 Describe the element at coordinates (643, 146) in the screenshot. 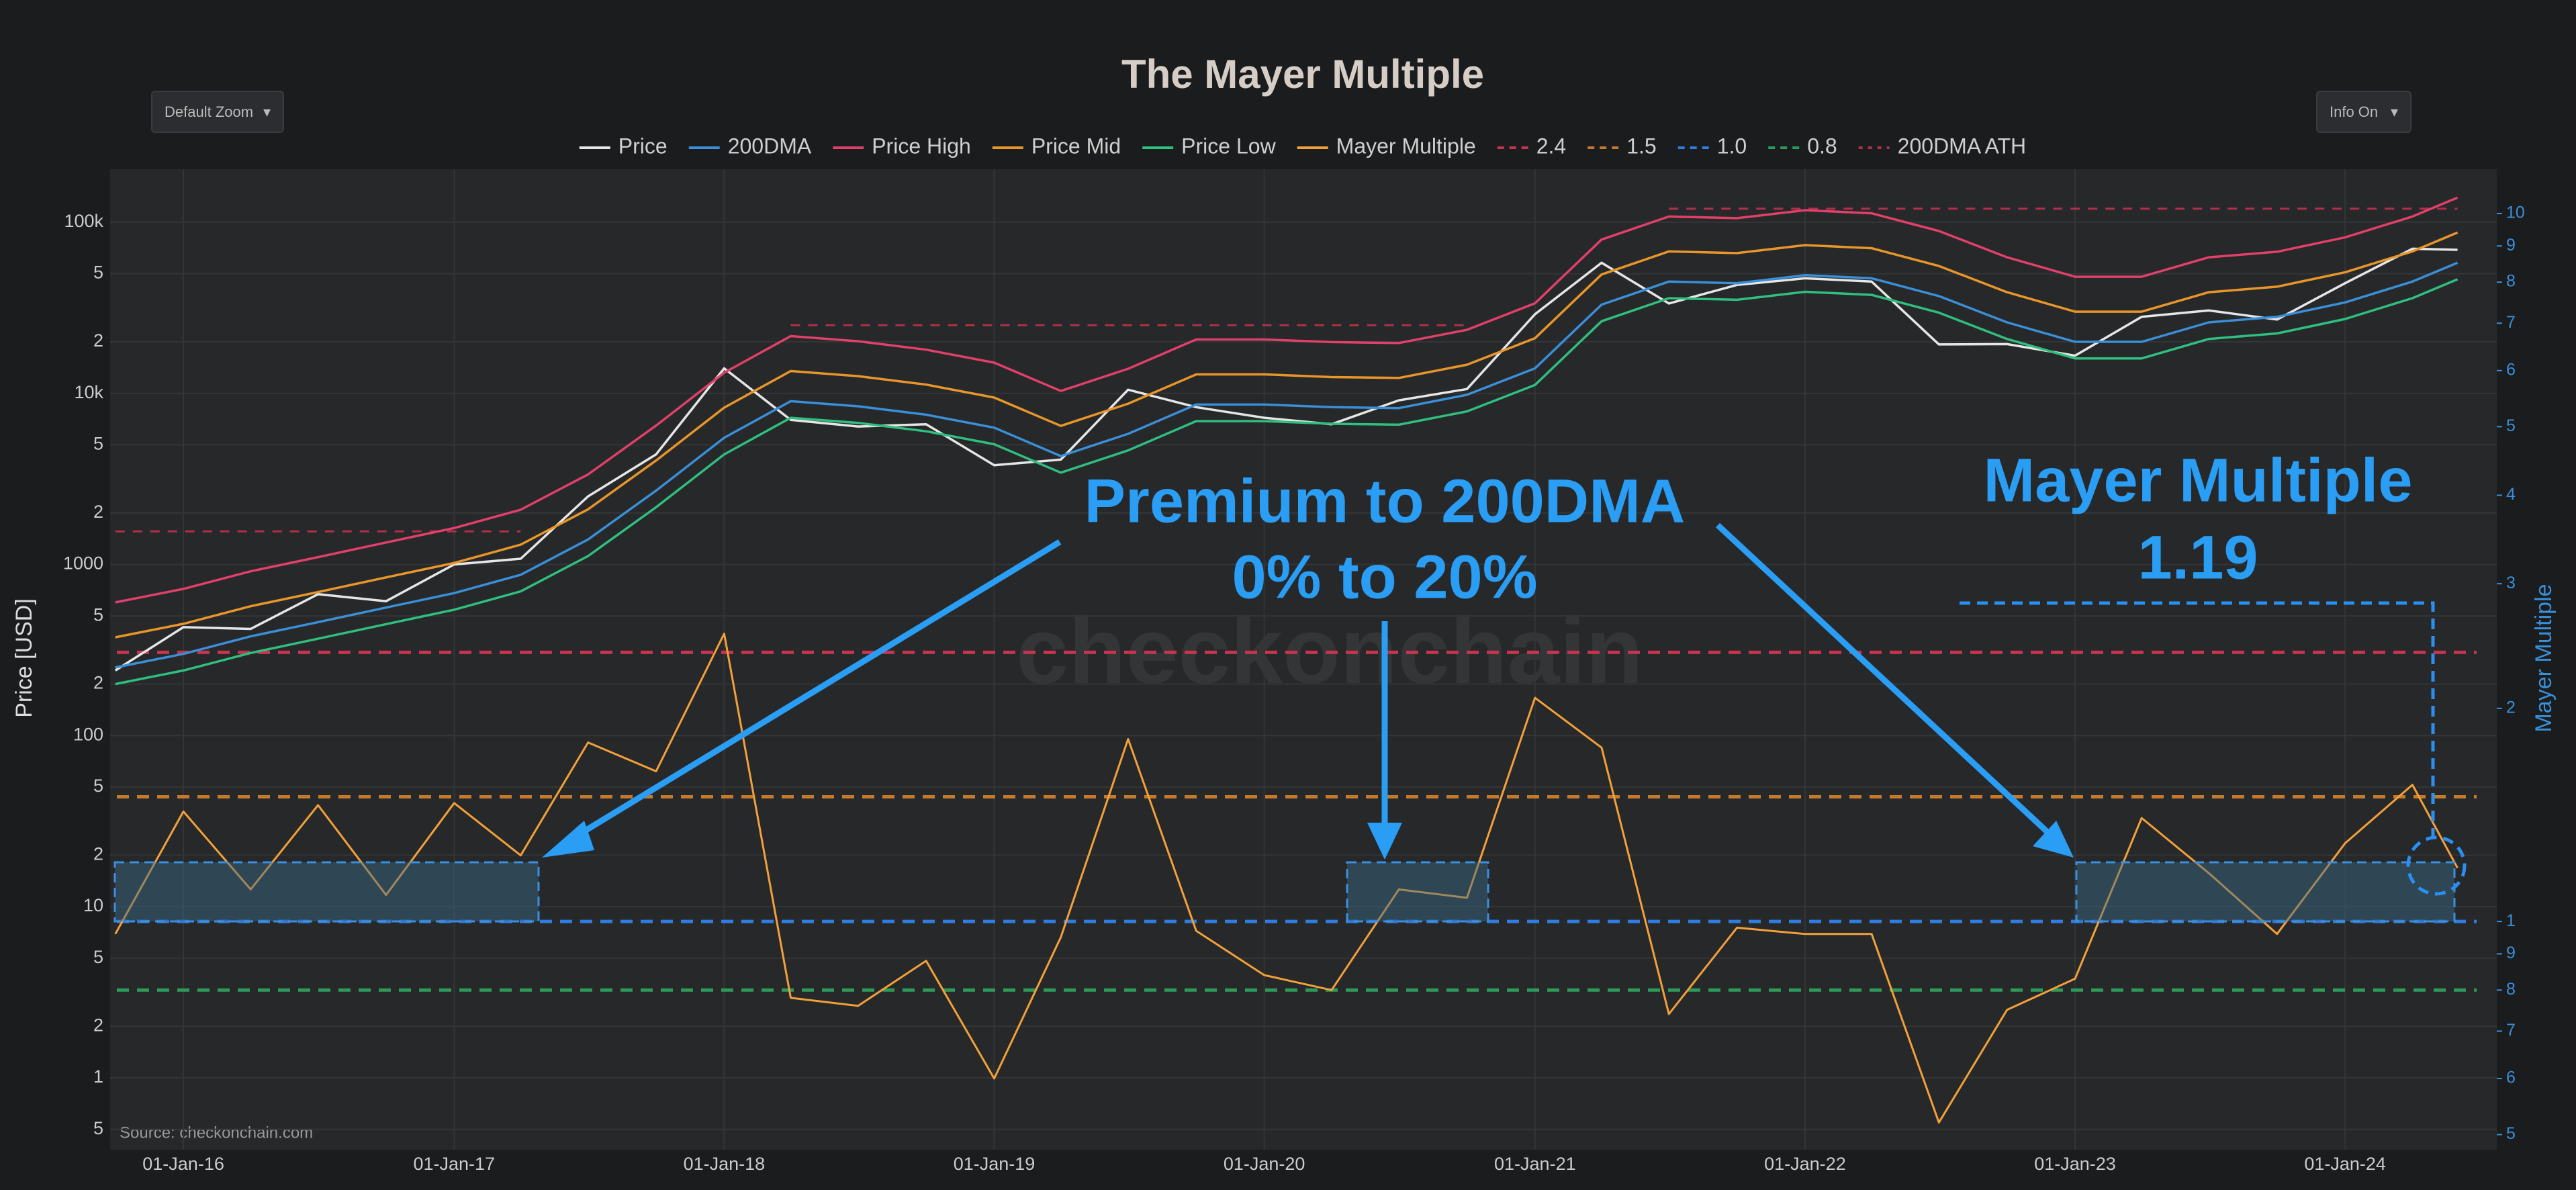

I see `legend-label: Price` at that location.